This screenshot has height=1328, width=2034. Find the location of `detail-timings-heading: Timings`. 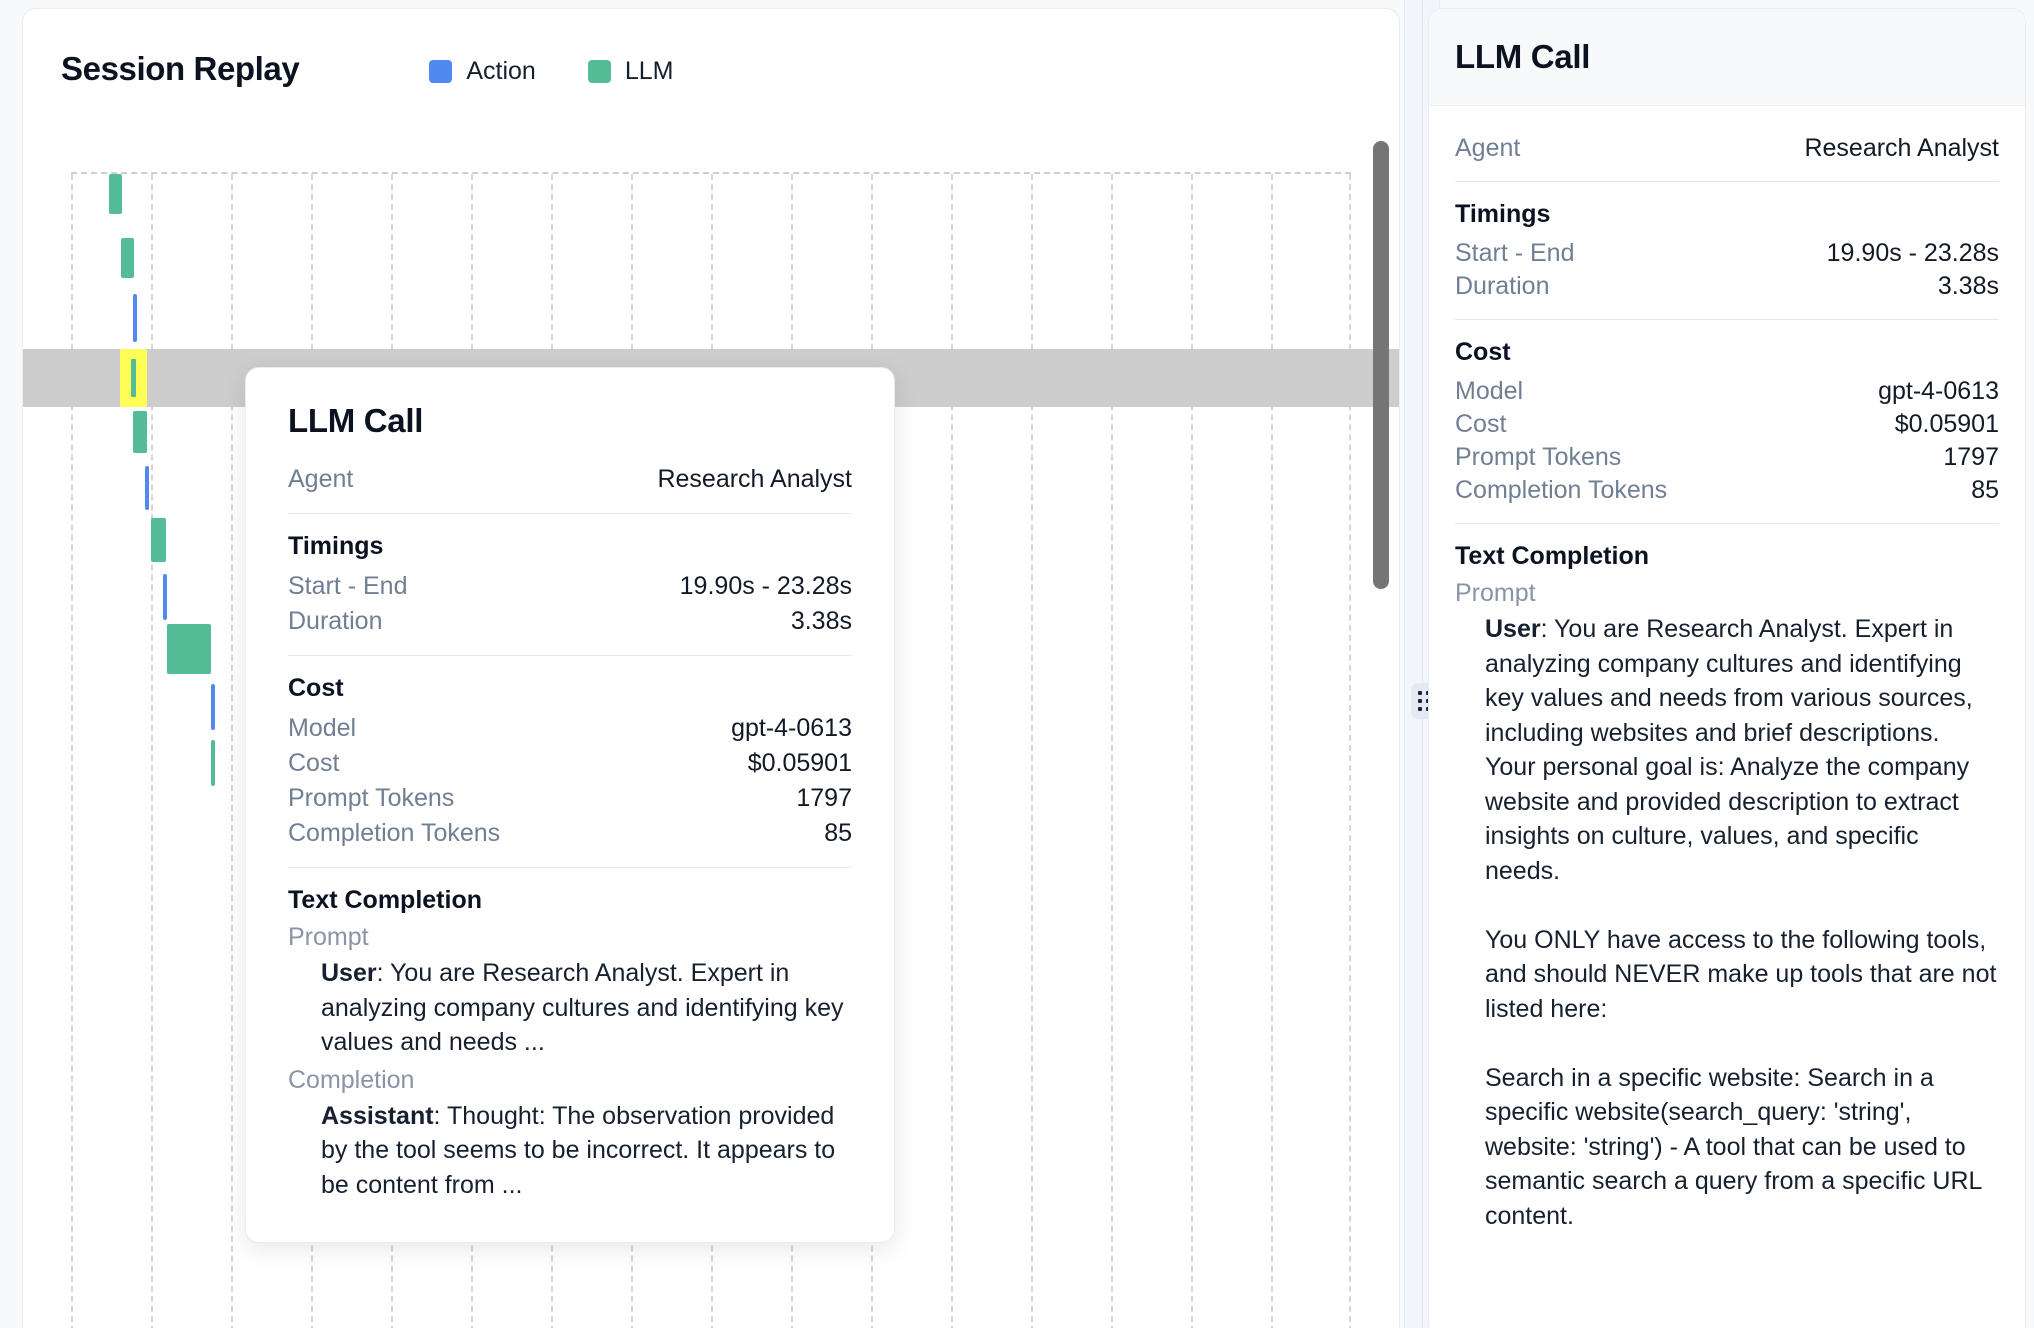

detail-timings-heading: Timings is located at coordinates (1503, 214).